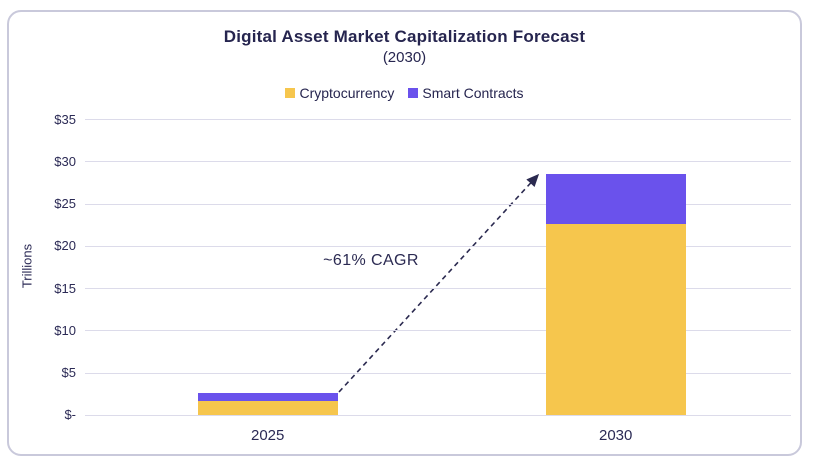  What do you see at coordinates (615, 198) in the screenshot?
I see `bar-2030-smart-contracts` at bounding box center [615, 198].